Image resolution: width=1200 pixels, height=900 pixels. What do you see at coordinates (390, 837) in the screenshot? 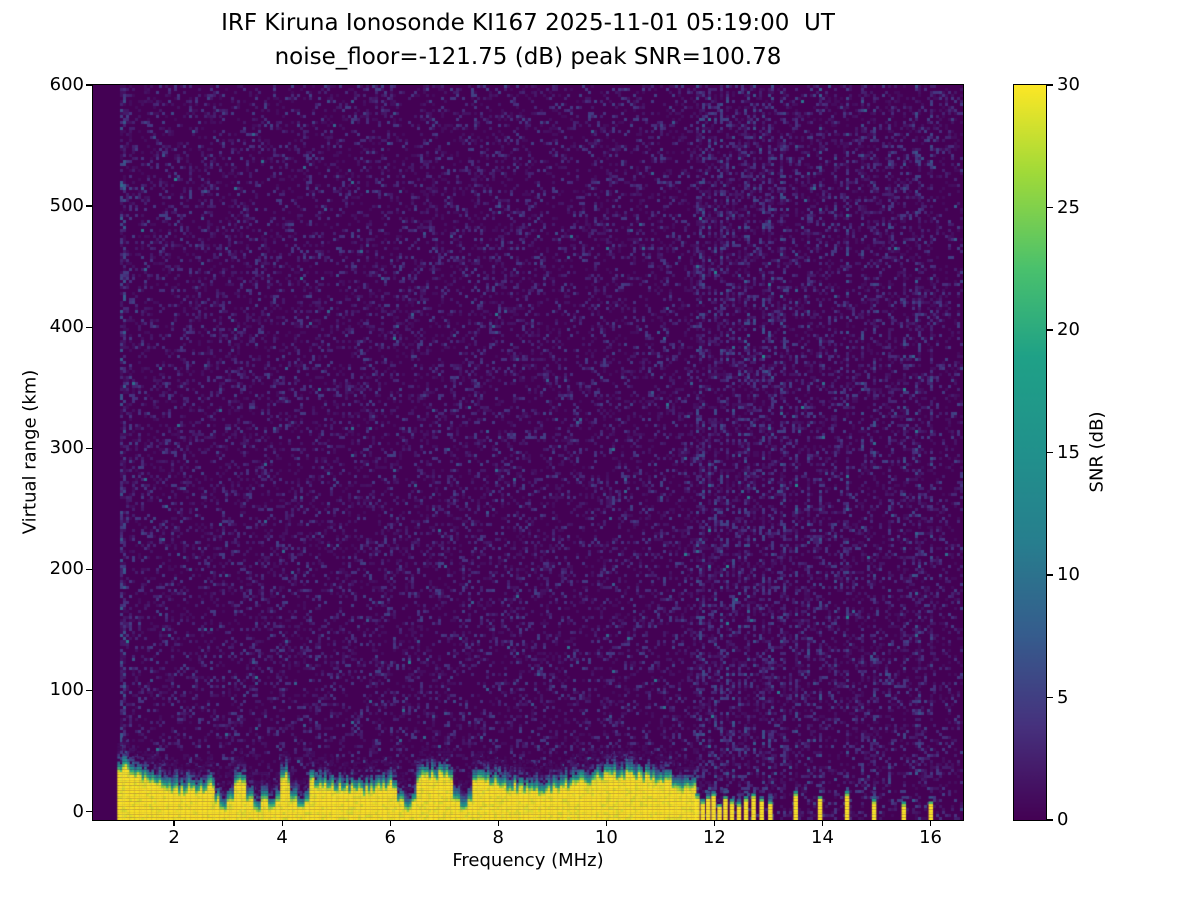
I see `x-tick-label: 6` at bounding box center [390, 837].